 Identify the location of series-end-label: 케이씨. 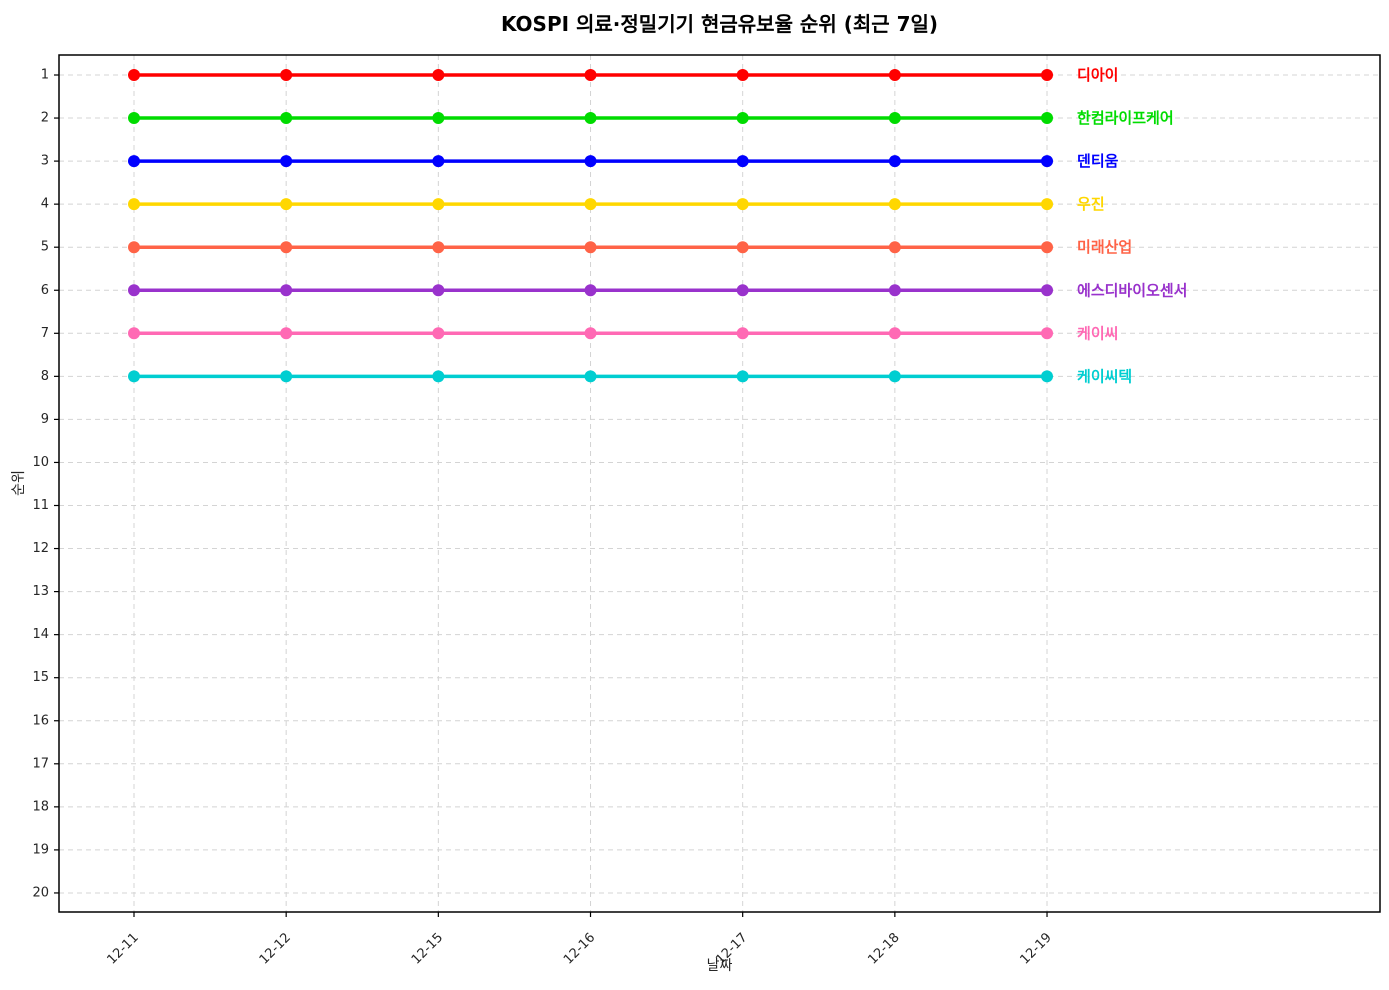
(1097, 333).